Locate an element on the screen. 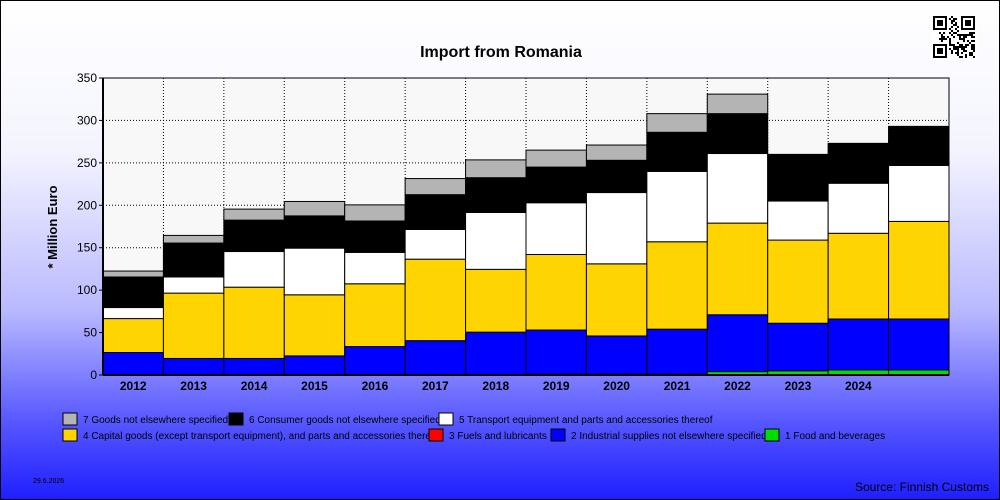  y-tick-label: 350 is located at coordinates (87, 78).